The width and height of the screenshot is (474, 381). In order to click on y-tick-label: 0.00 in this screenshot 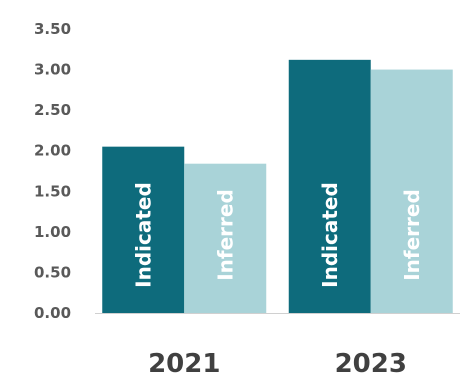, I will do `click(52, 313)`.